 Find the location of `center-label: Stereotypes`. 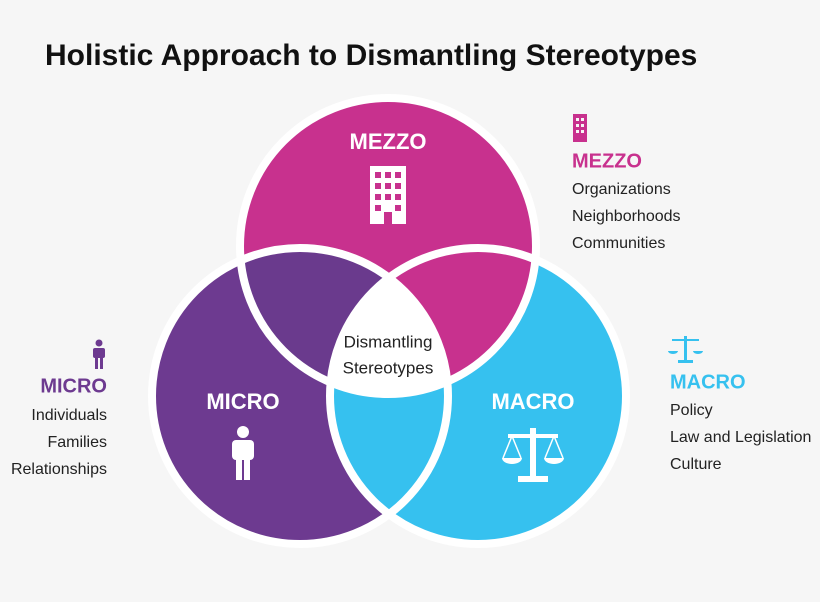

center-label: Stereotypes is located at coordinates (388, 367).